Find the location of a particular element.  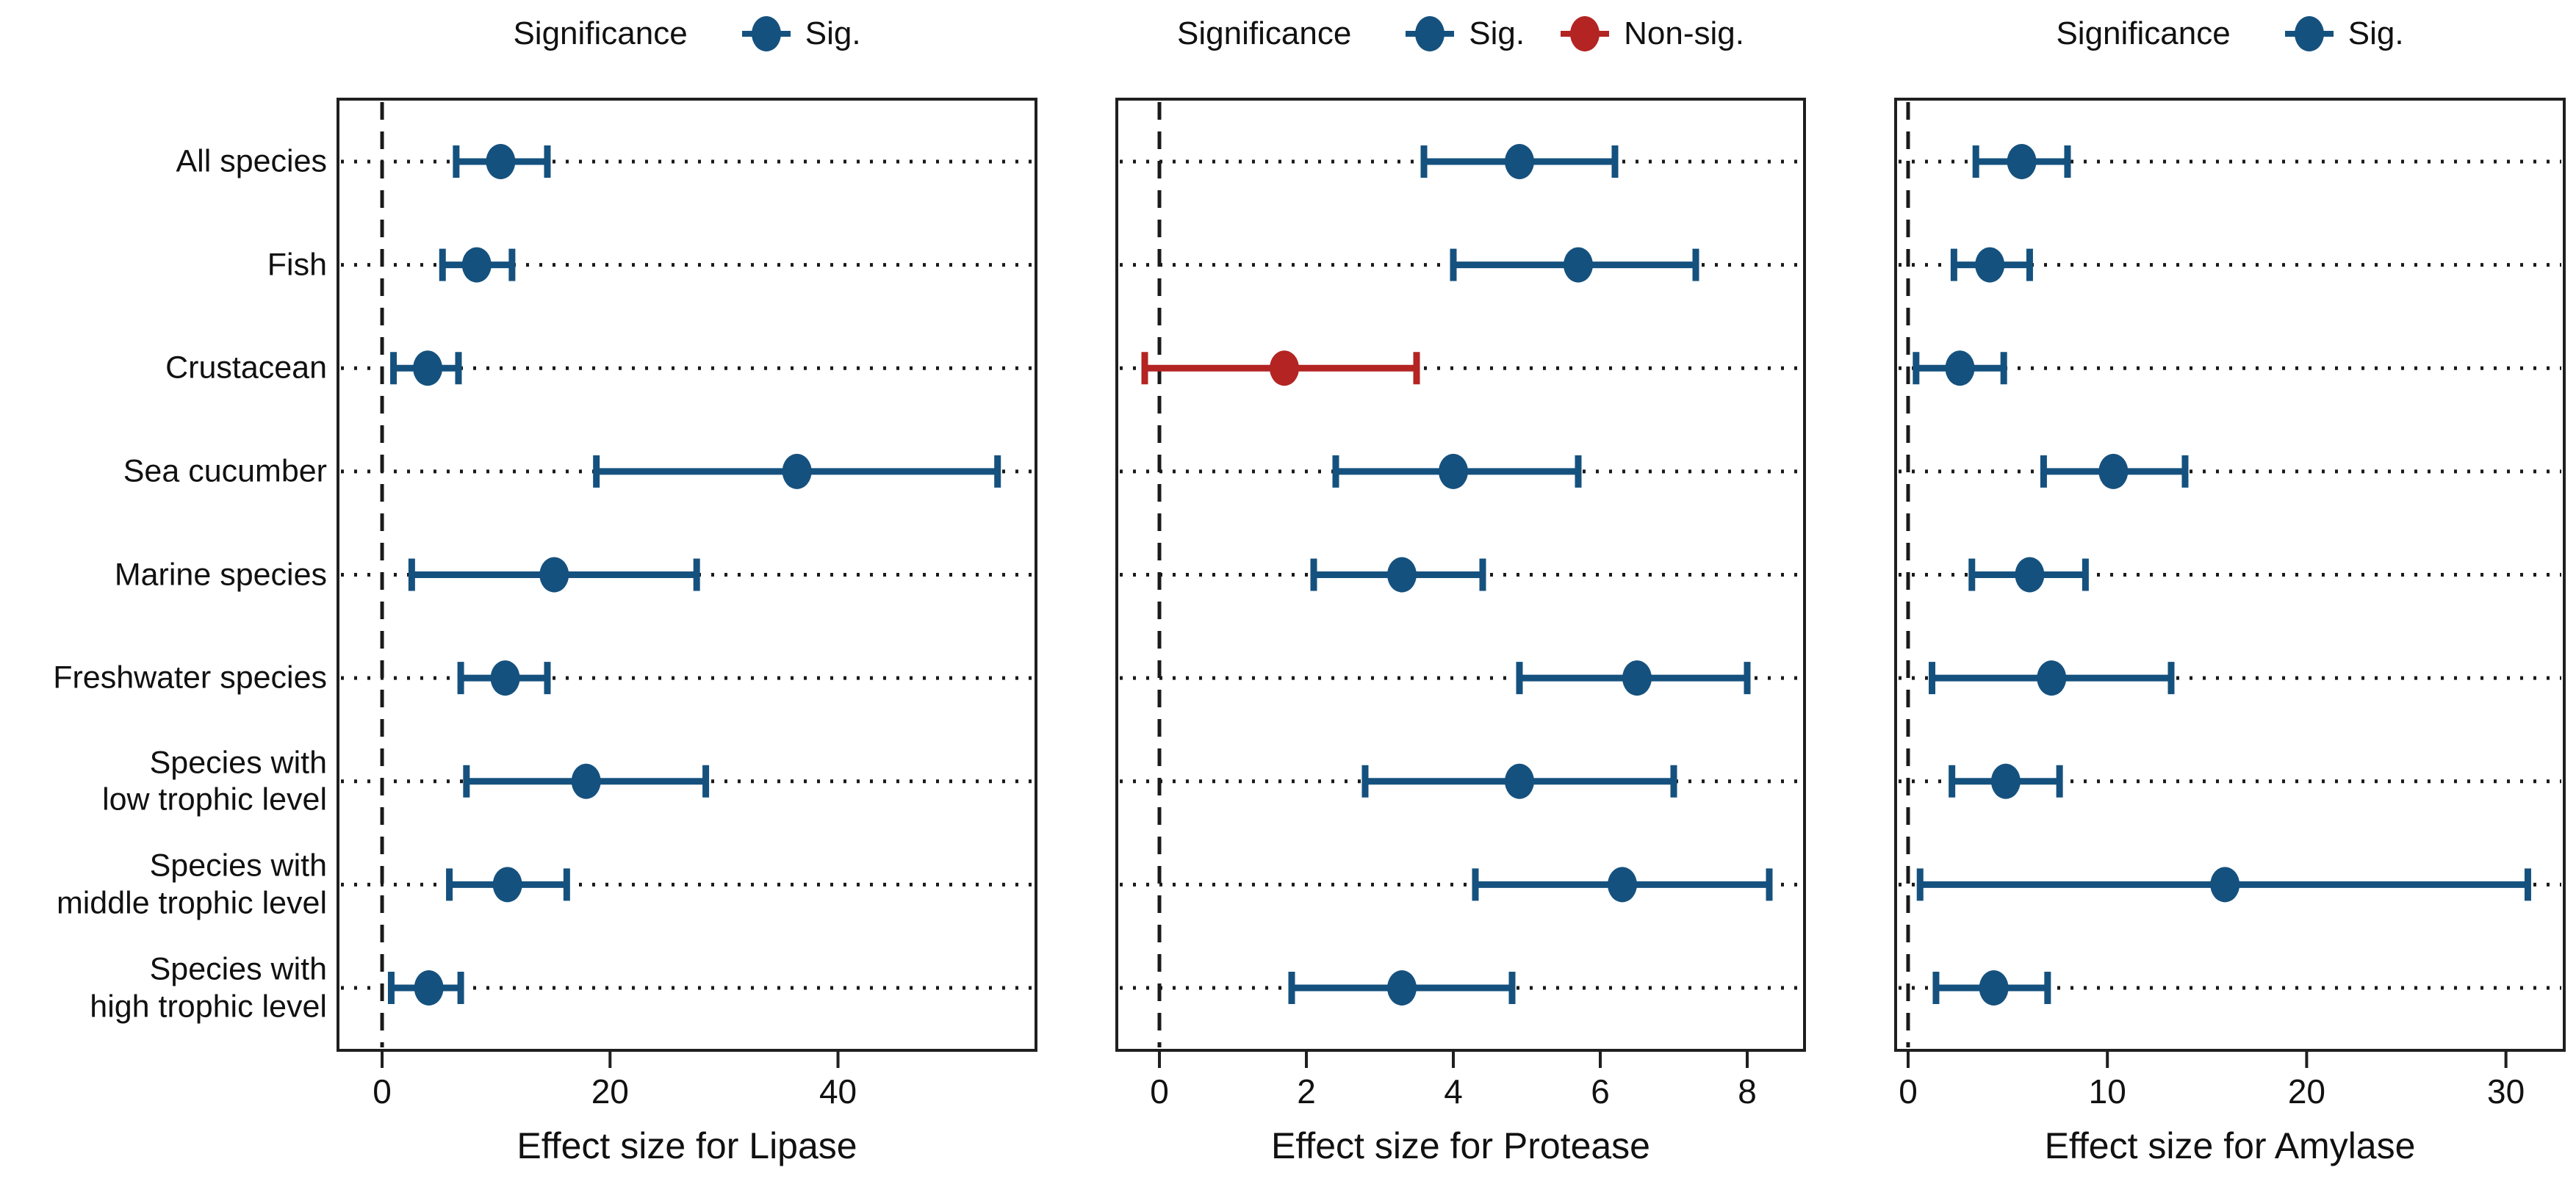

y-axis-label: Freshwater species is located at coordinates (190, 678).